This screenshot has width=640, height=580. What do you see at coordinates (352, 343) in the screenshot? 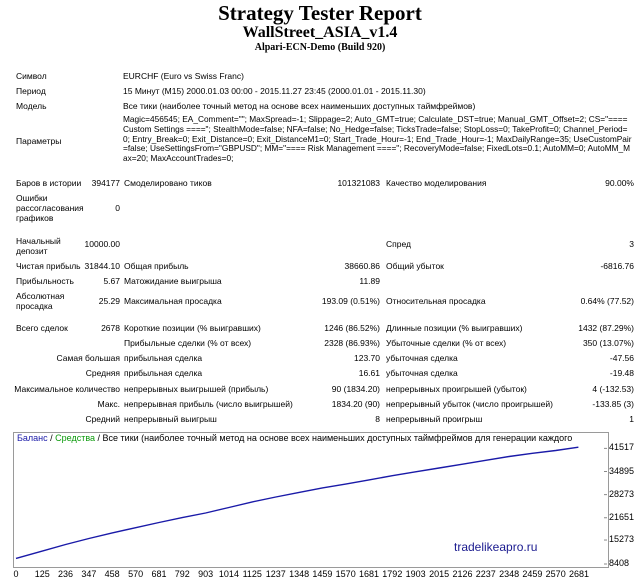
I see `profit-trades-value: 2328 (86.93%)` at bounding box center [352, 343].